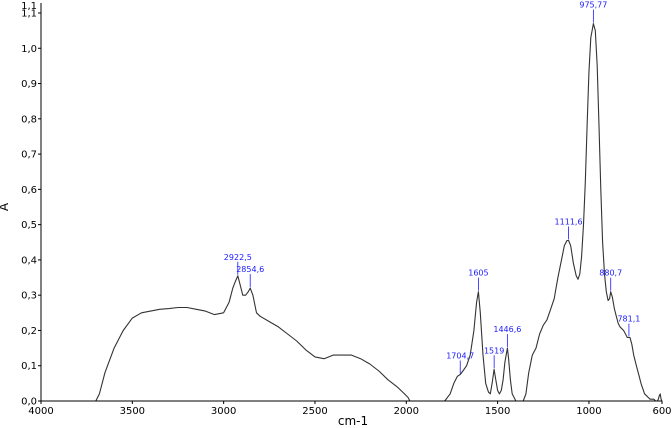 The height and width of the screenshot is (428, 672). What do you see at coordinates (29, 155) in the screenshot?
I see `y-tick-label: 0,7` at bounding box center [29, 155].